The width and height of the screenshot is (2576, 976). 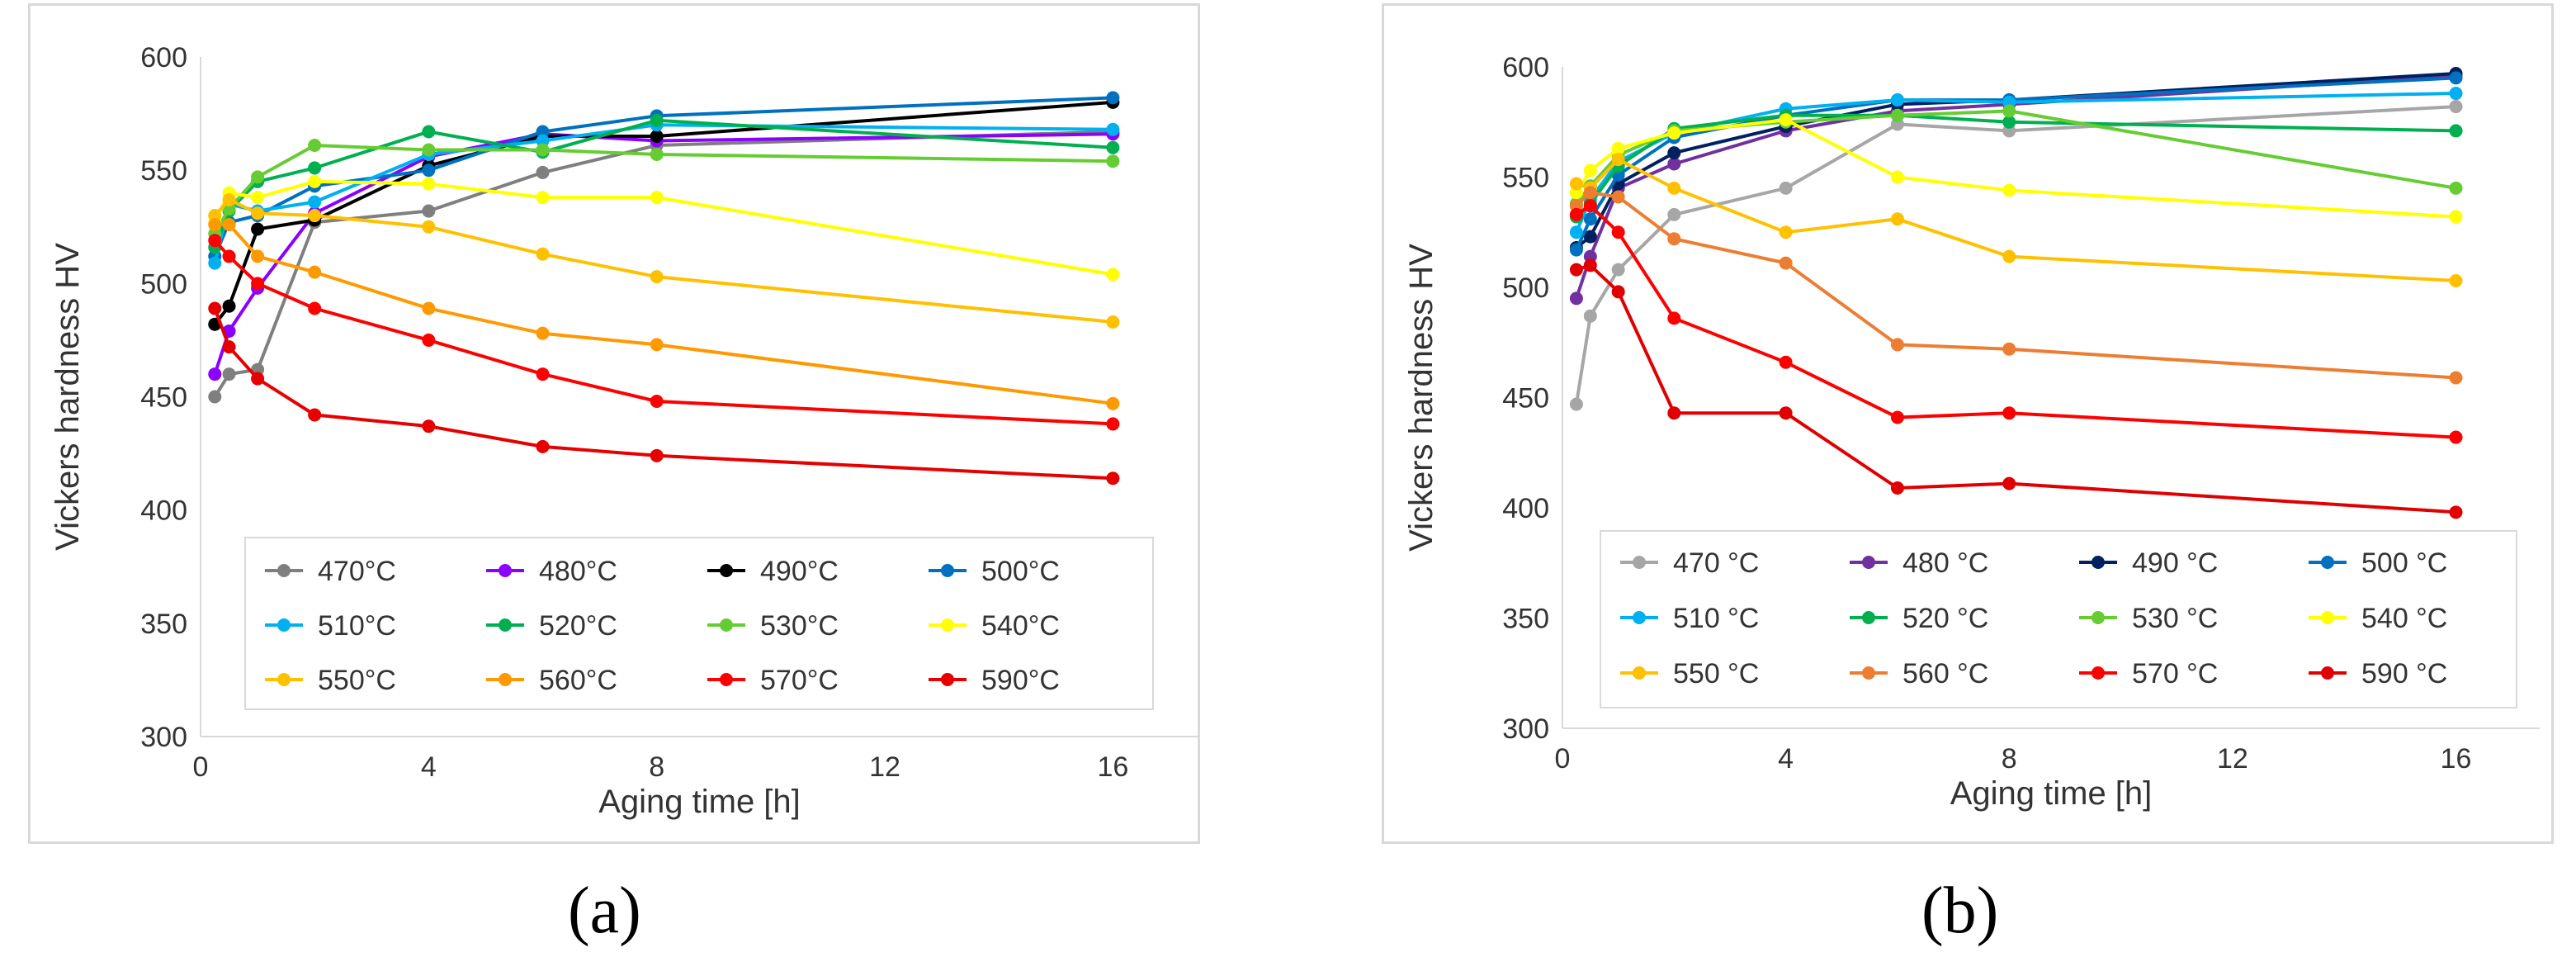 I want to click on chart-b-legend-item: 540 °C, so click(x=2378, y=618).